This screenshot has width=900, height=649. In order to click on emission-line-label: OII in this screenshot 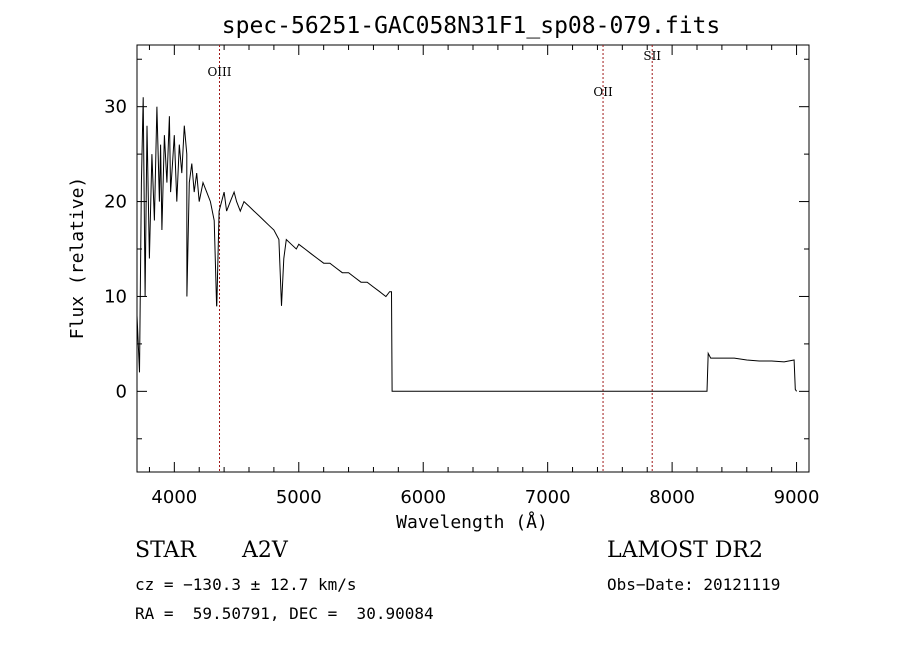, I will do `click(603, 92)`.